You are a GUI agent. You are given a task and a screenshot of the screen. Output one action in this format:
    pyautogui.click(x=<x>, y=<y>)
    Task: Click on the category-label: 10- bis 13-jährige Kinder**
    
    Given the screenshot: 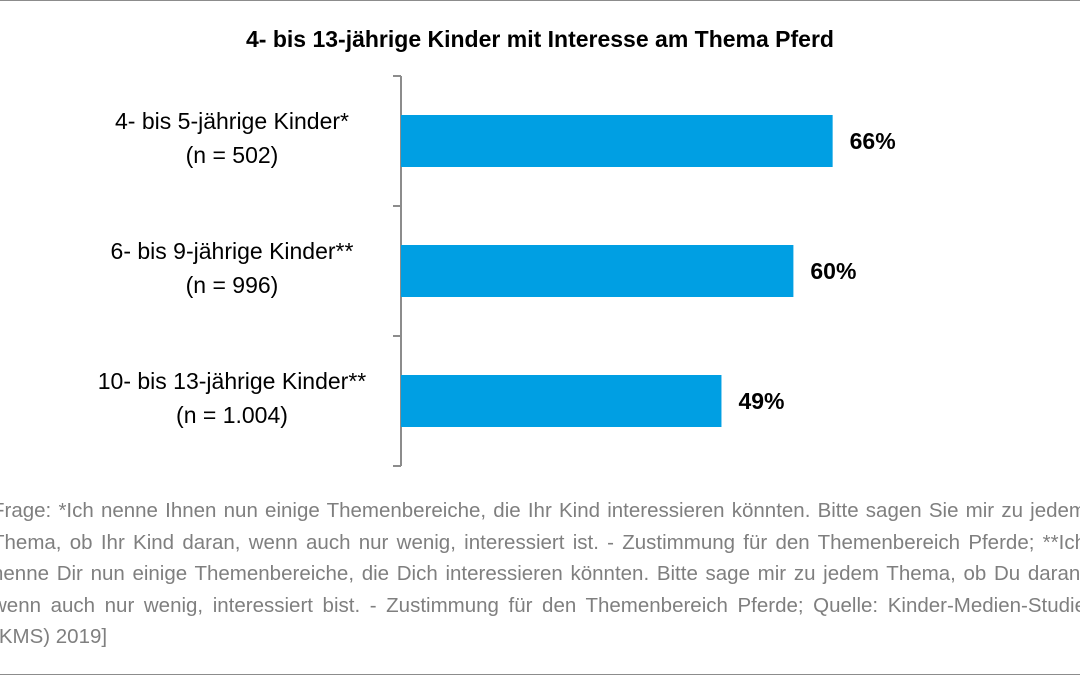 What is the action you would take?
    pyautogui.click(x=232, y=381)
    